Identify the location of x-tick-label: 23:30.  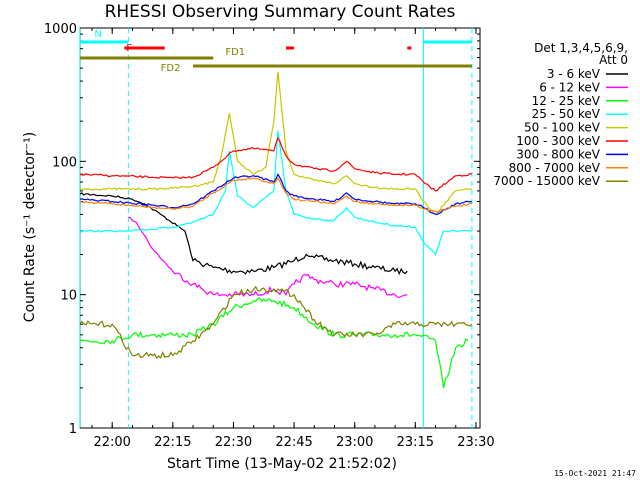
(475, 442).